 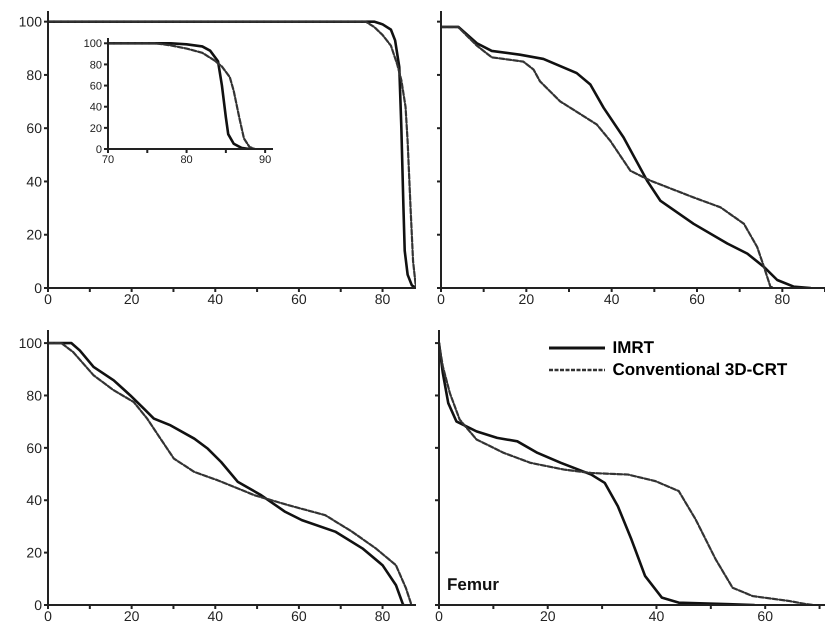 I want to click on legend-label: Conventional 3D-CRT, so click(x=700, y=370).